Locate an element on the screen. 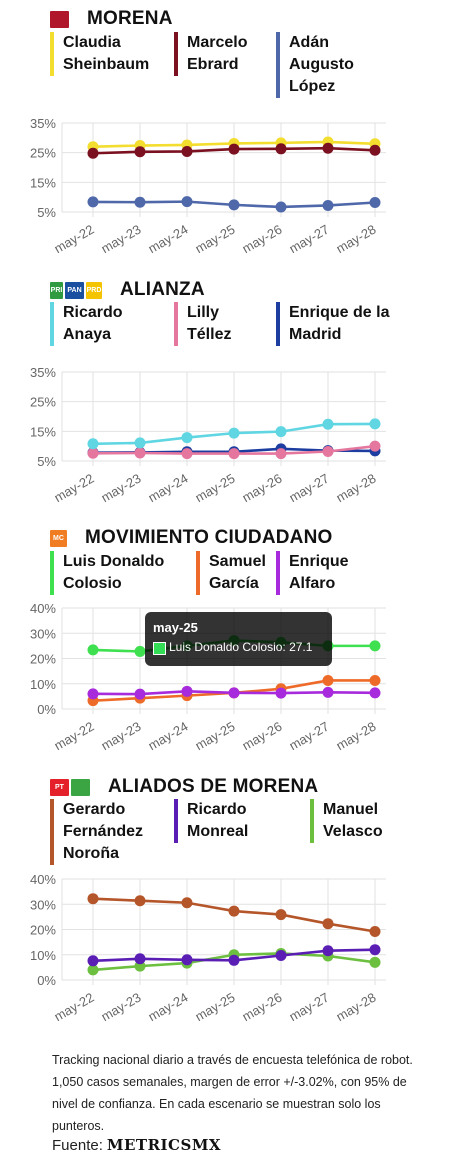 Image resolution: width=455 pixels, height=1163 pixels. source-line: Fuente: METRICSMX is located at coordinates (136, 1145).